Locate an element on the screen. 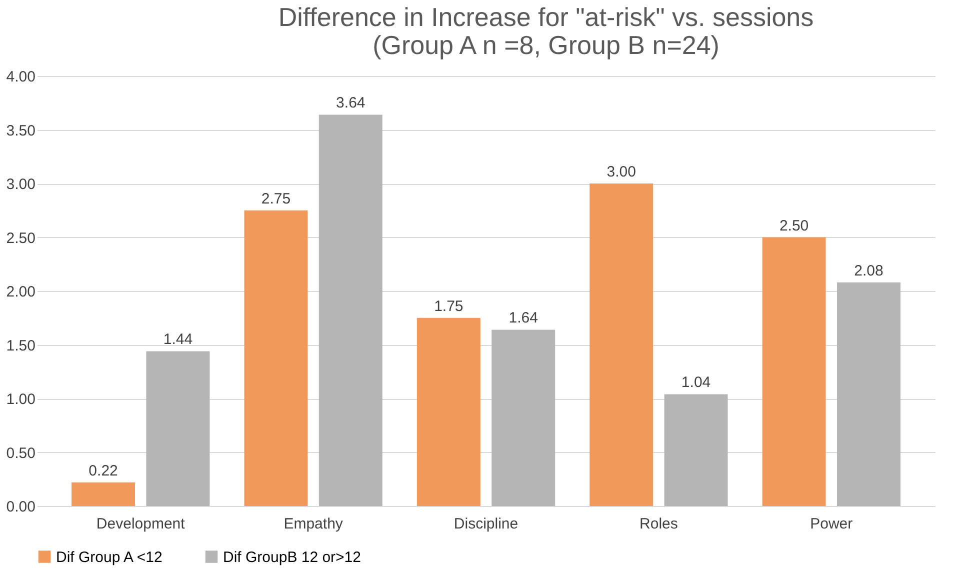 This screenshot has width=957, height=580. x-tick-label: Empathy is located at coordinates (314, 524).